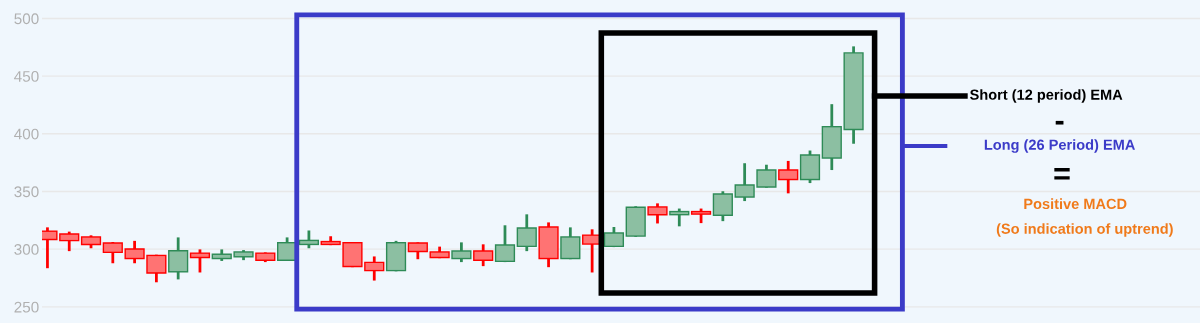  I want to click on text: Short (12 period) EMA, so click(1046, 96).